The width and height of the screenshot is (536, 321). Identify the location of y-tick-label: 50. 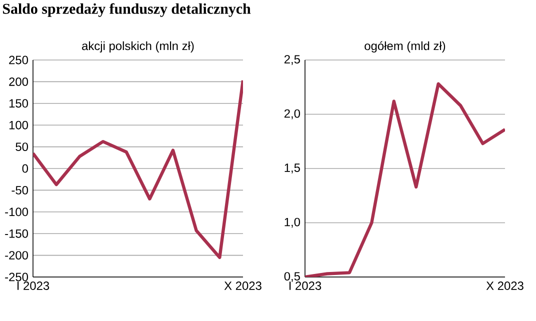
(22, 147).